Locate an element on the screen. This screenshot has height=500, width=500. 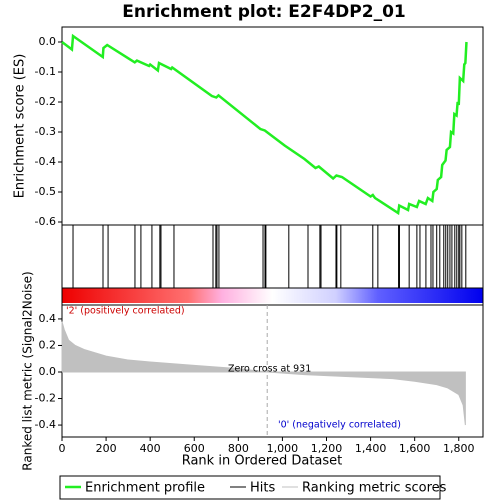
y-tick-label: -0.1 is located at coordinates (45, 71).